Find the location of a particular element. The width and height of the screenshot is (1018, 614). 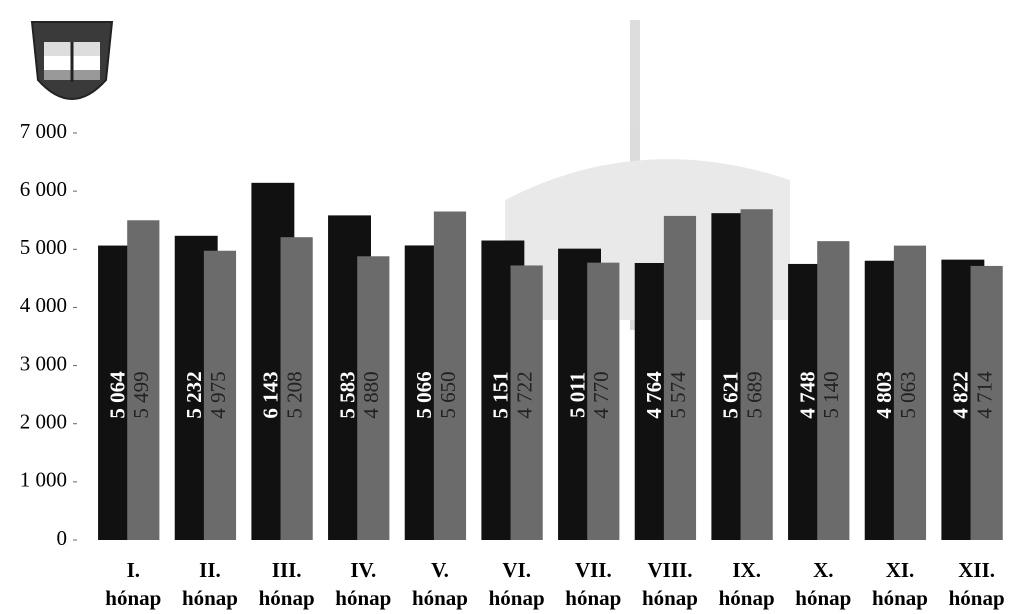

value-label: 4 803 is located at coordinates (884, 394).